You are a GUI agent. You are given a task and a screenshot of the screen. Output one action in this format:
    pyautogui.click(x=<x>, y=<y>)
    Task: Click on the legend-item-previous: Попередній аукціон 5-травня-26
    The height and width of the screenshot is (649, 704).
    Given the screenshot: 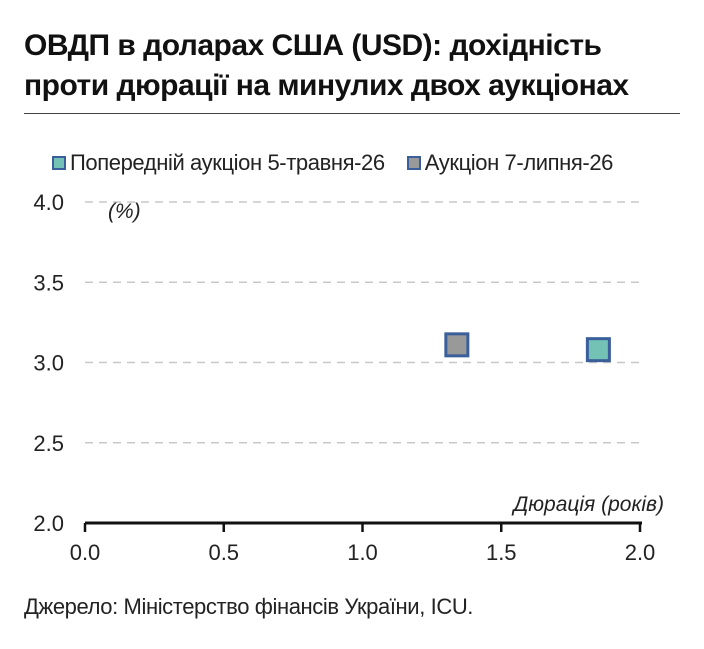 What is the action you would take?
    pyautogui.click(x=218, y=163)
    